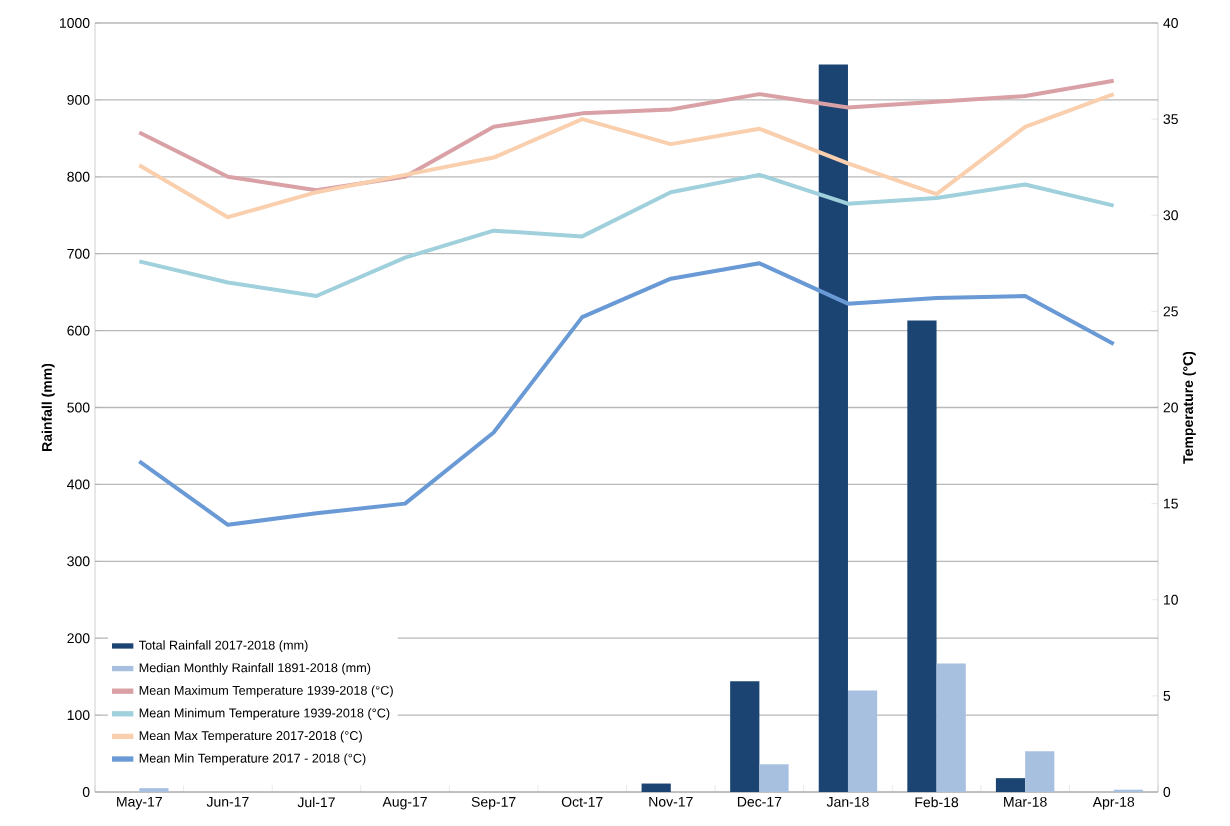  I want to click on legend-label: Mean Max Temperature 2017-2018 (°C), so click(250, 736).